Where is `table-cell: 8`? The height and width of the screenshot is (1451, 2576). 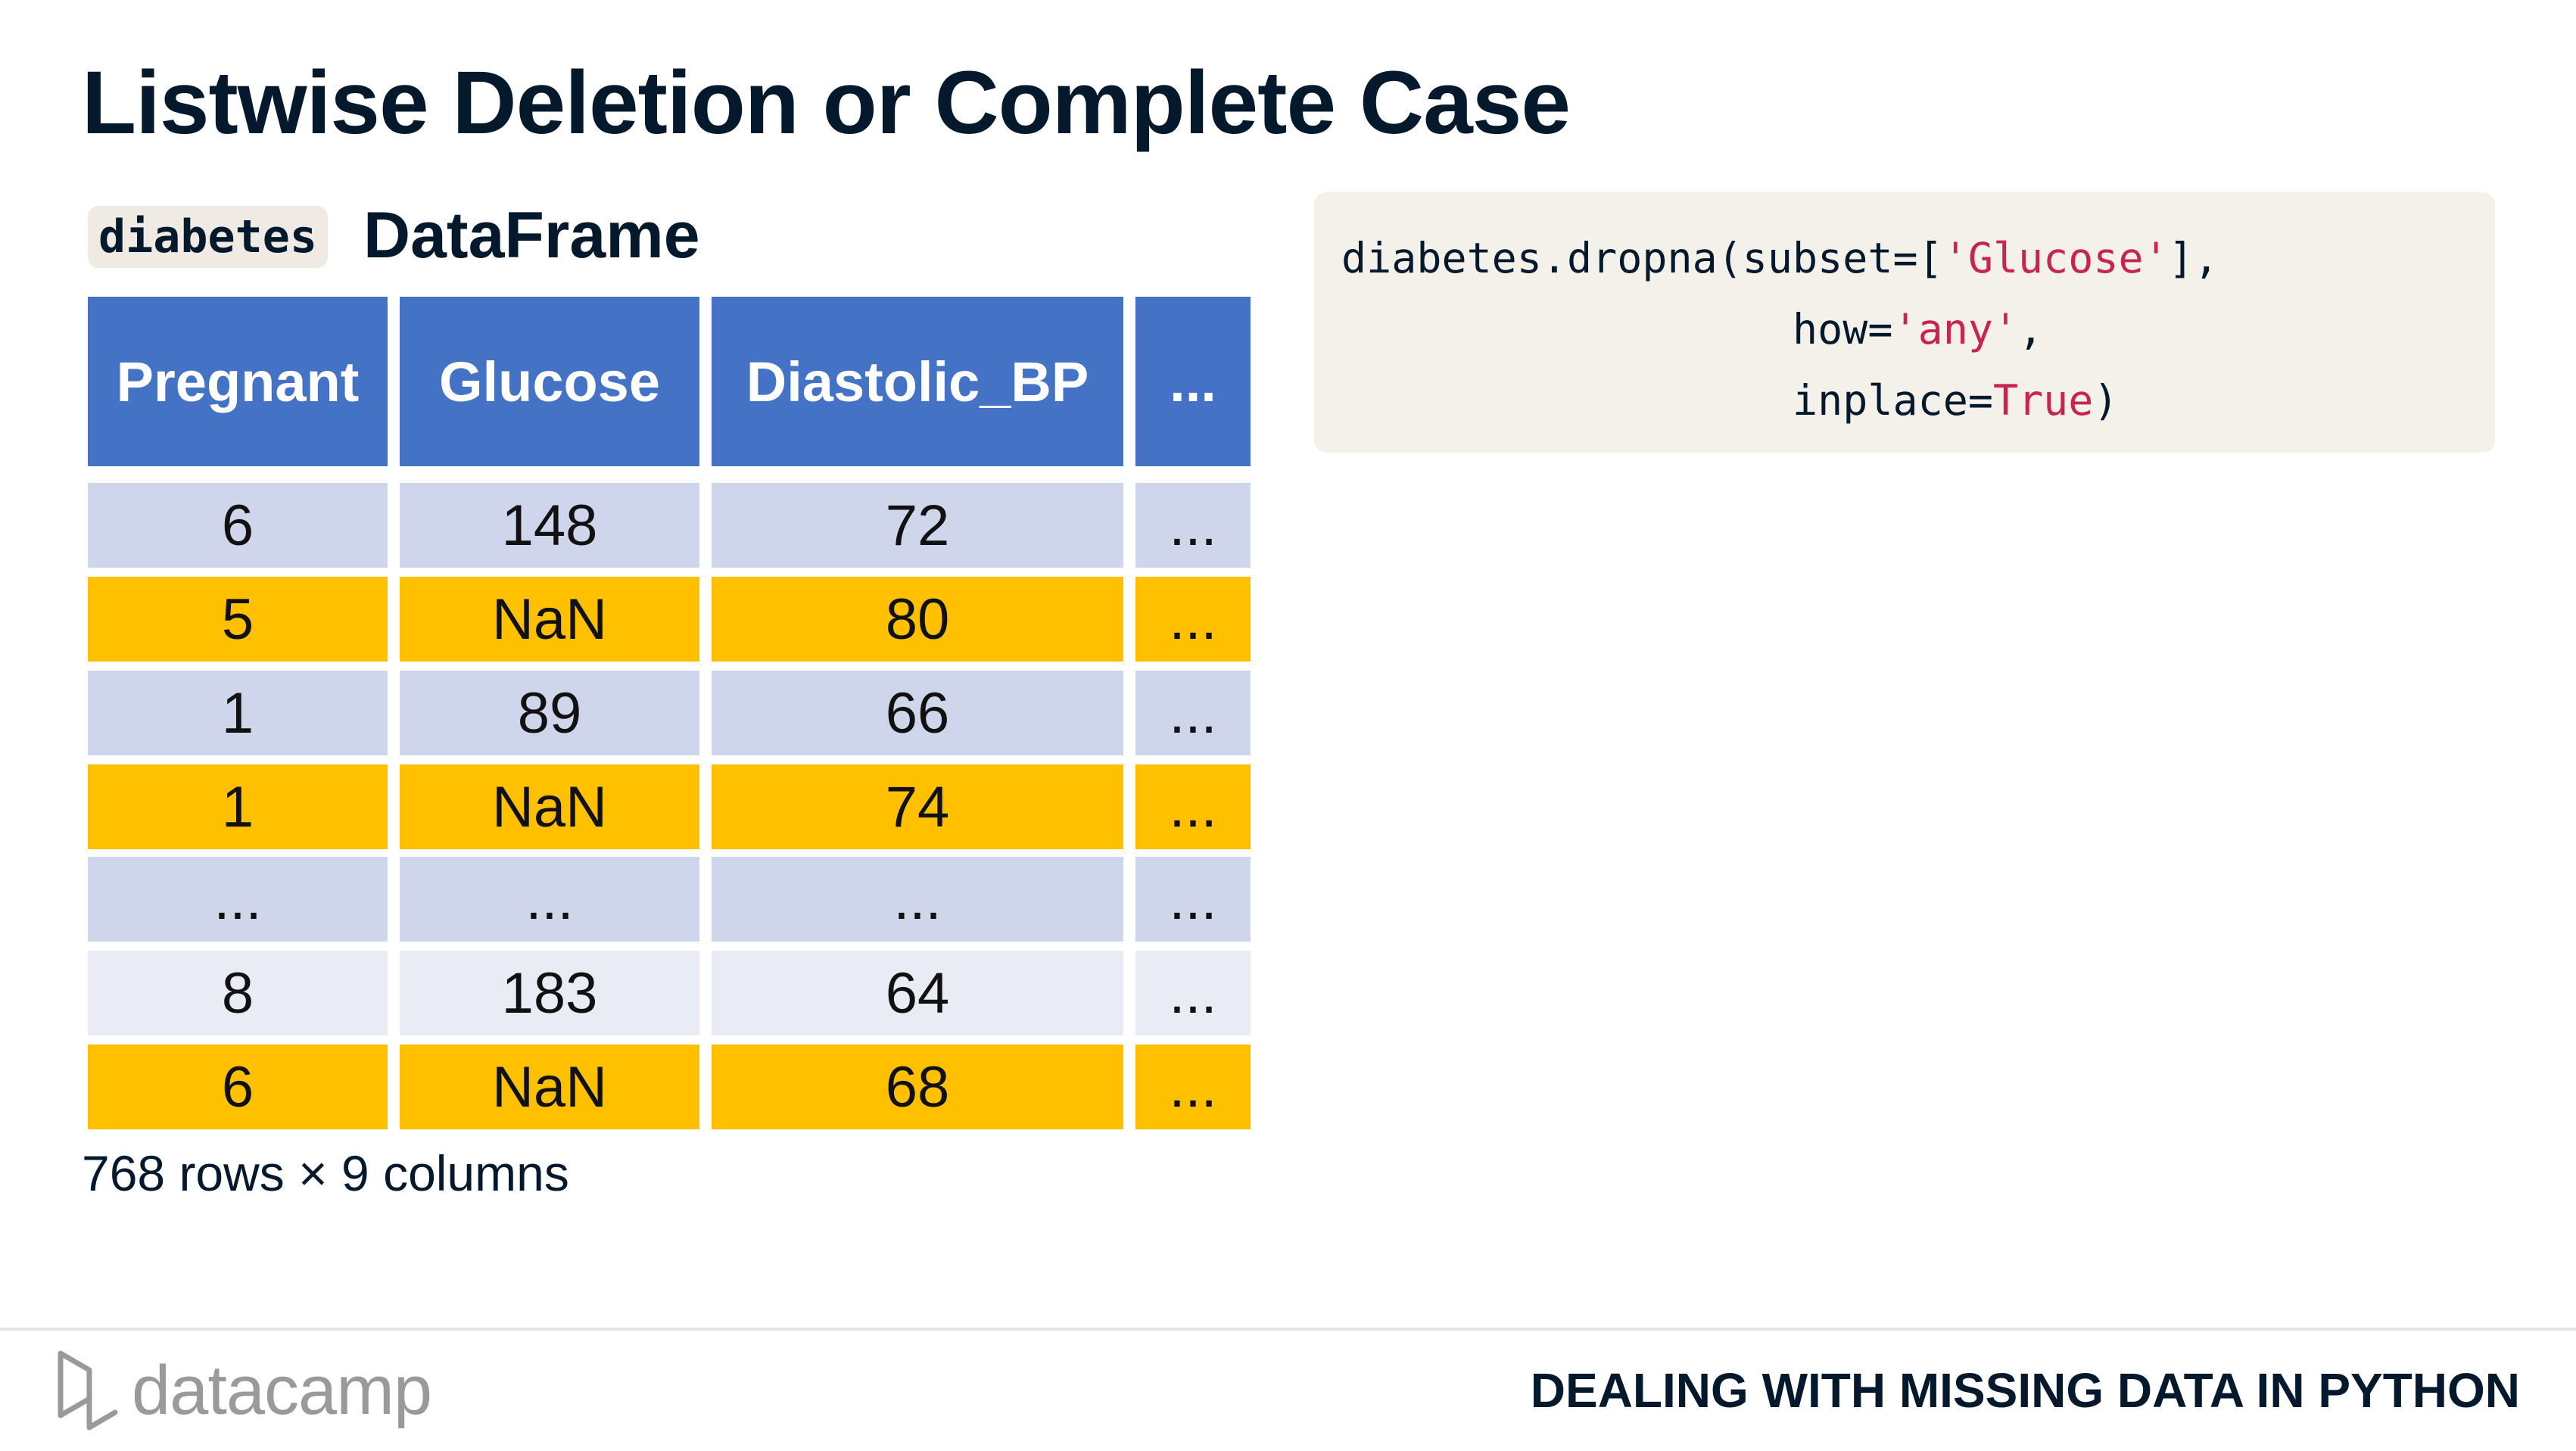
table-cell: 8 is located at coordinates (238, 993).